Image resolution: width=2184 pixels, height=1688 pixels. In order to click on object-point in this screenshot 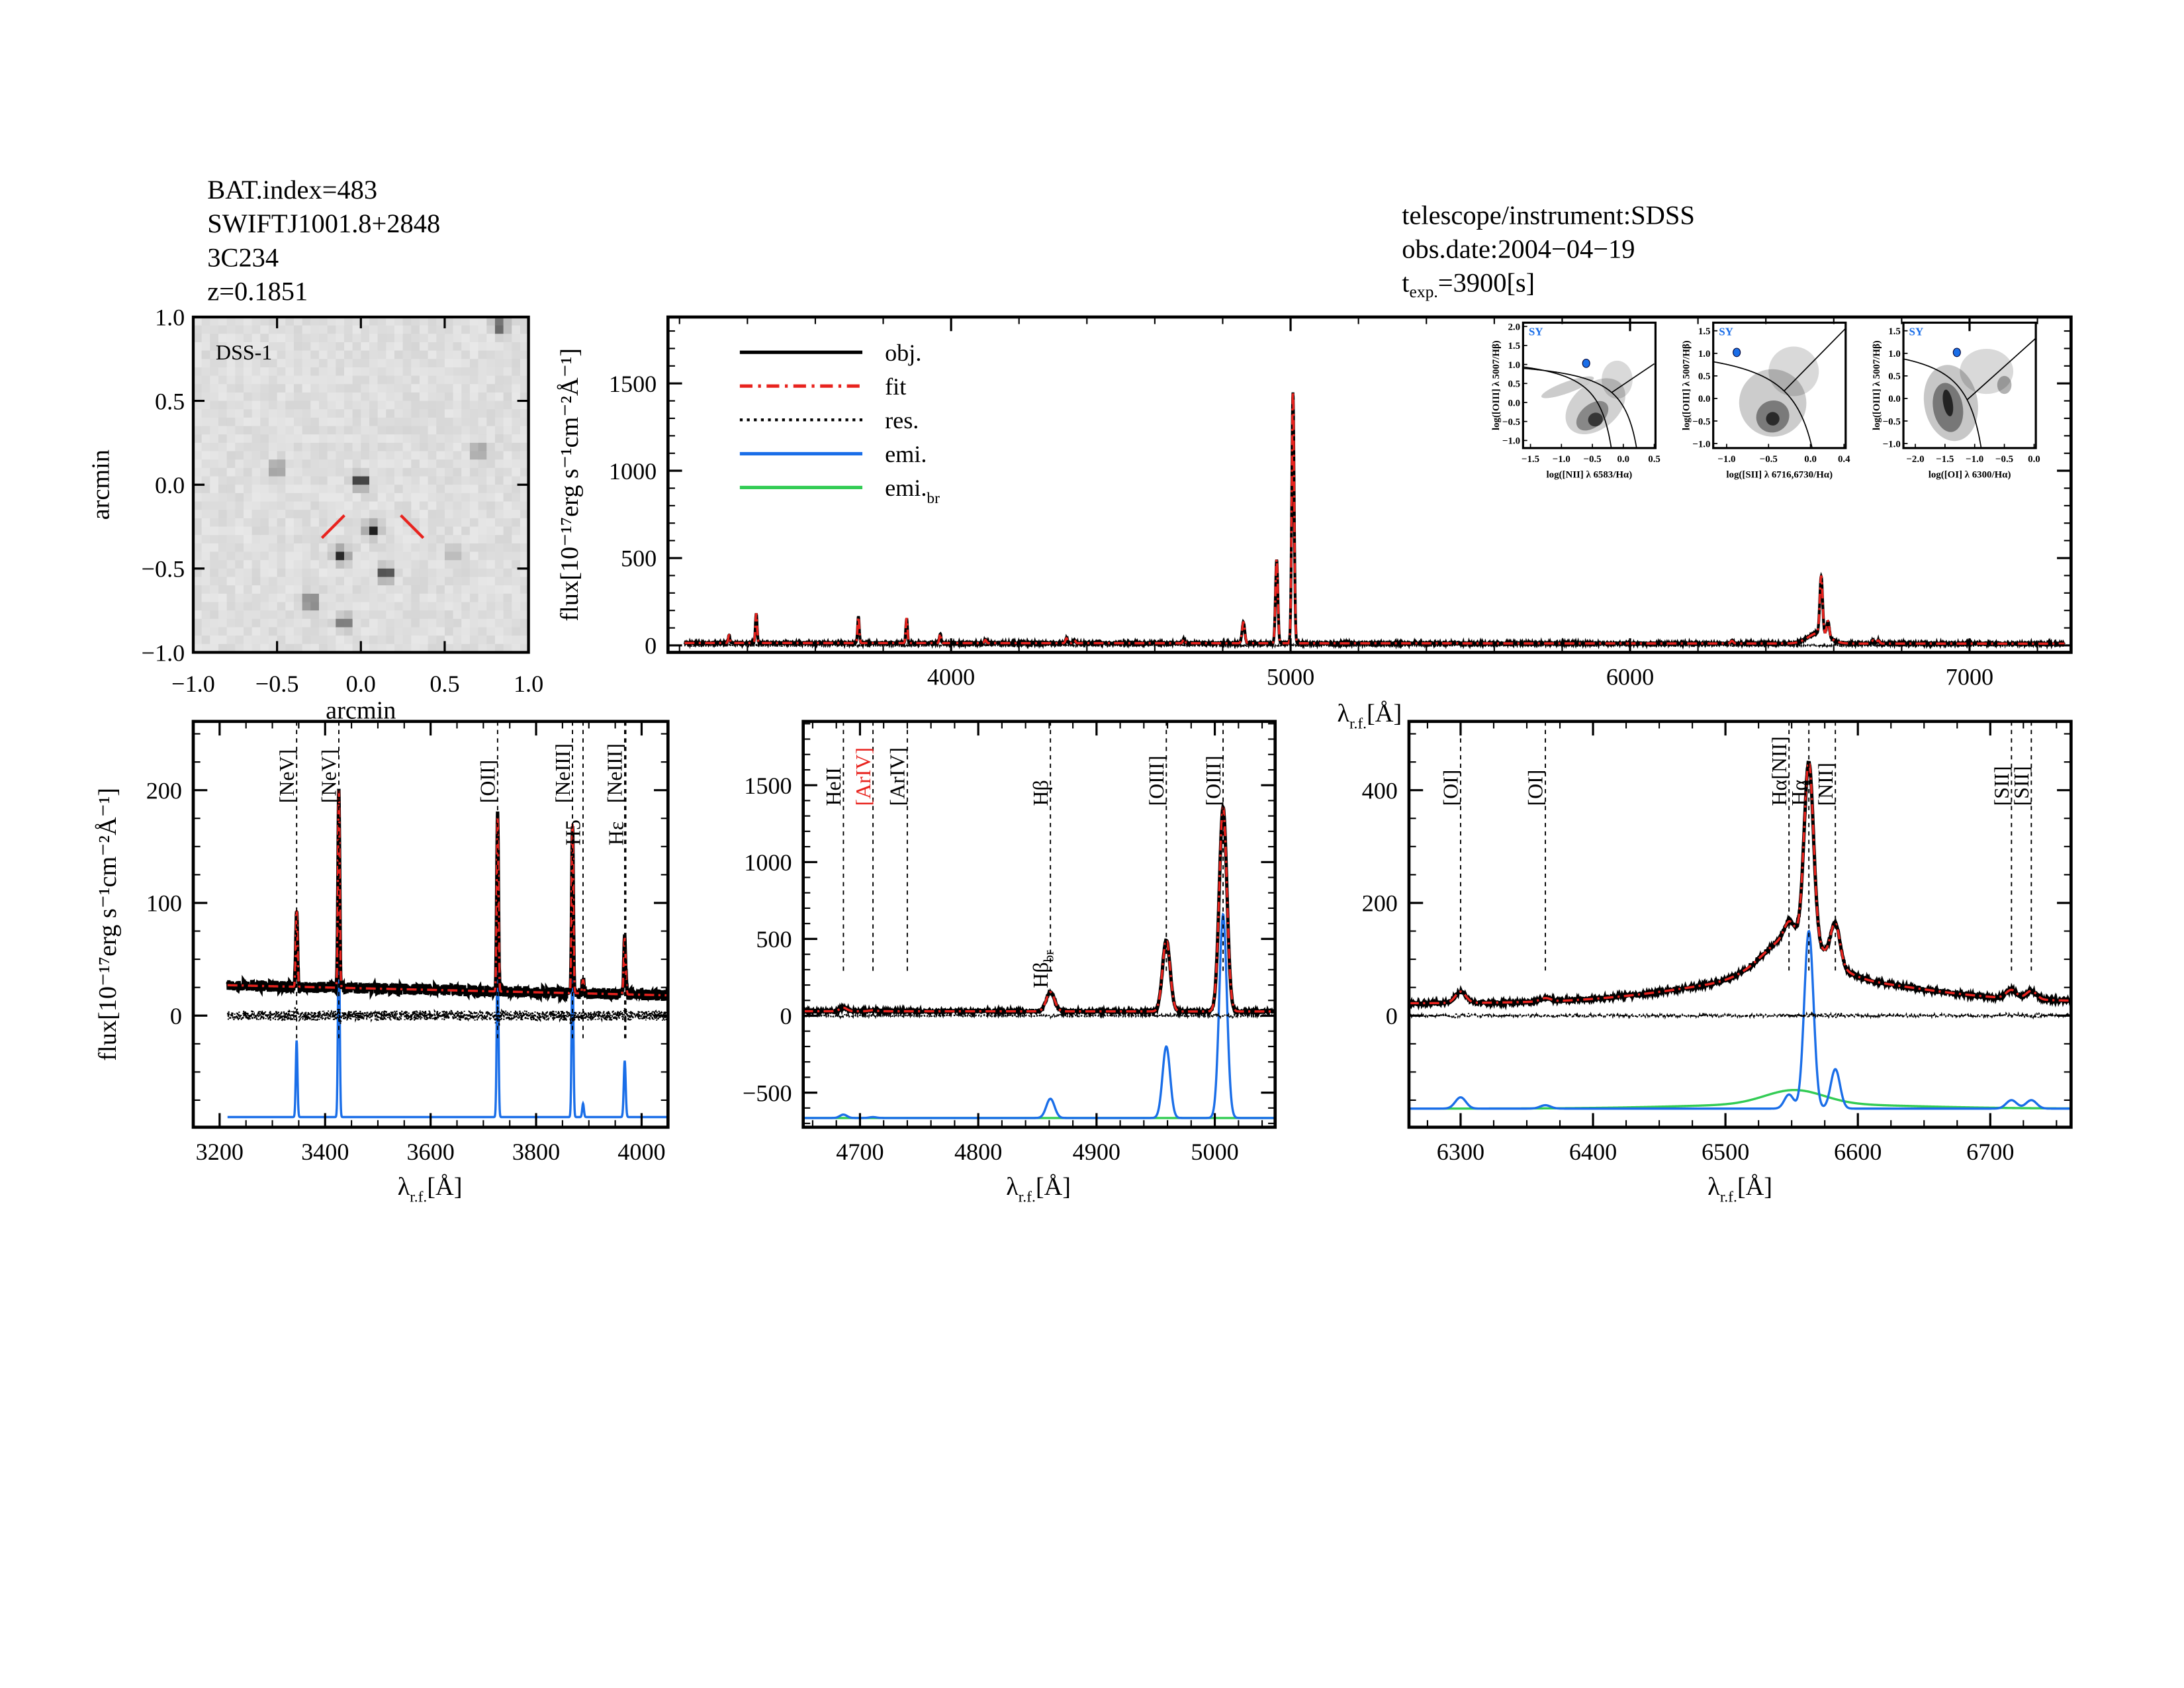, I will do `click(1957, 352)`.